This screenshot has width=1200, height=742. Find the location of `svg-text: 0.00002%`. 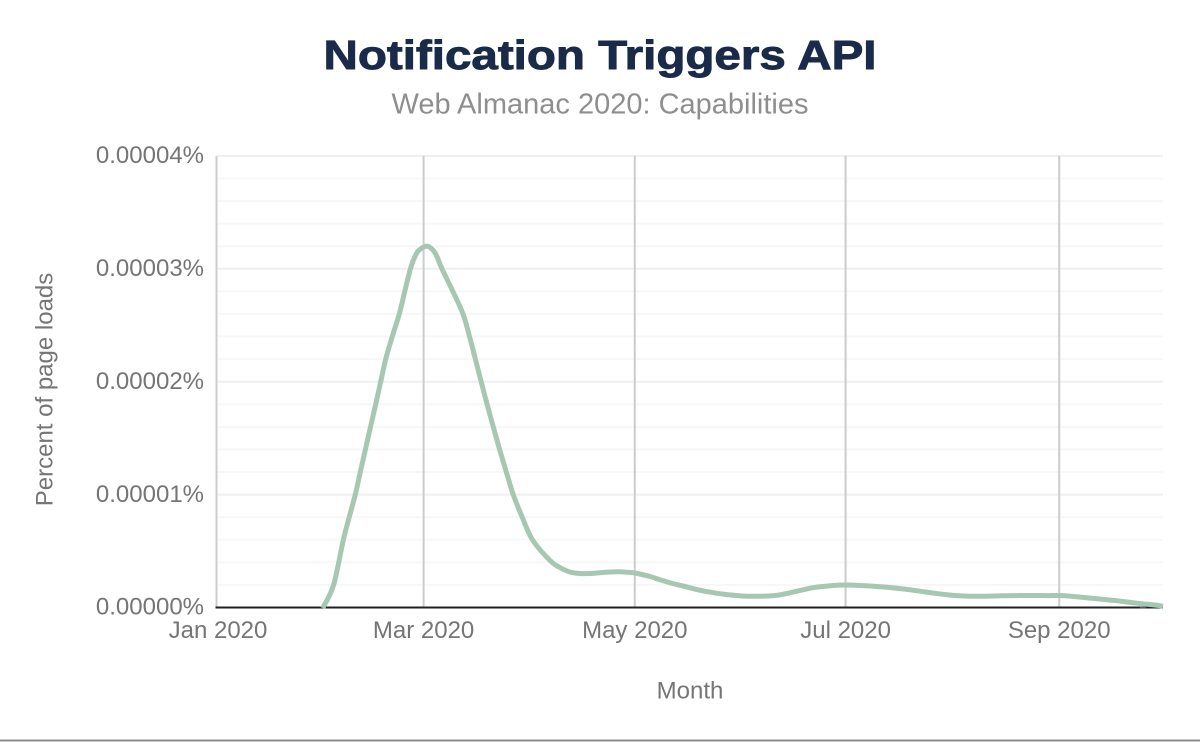

svg-text: 0.00002% is located at coordinates (150, 381).